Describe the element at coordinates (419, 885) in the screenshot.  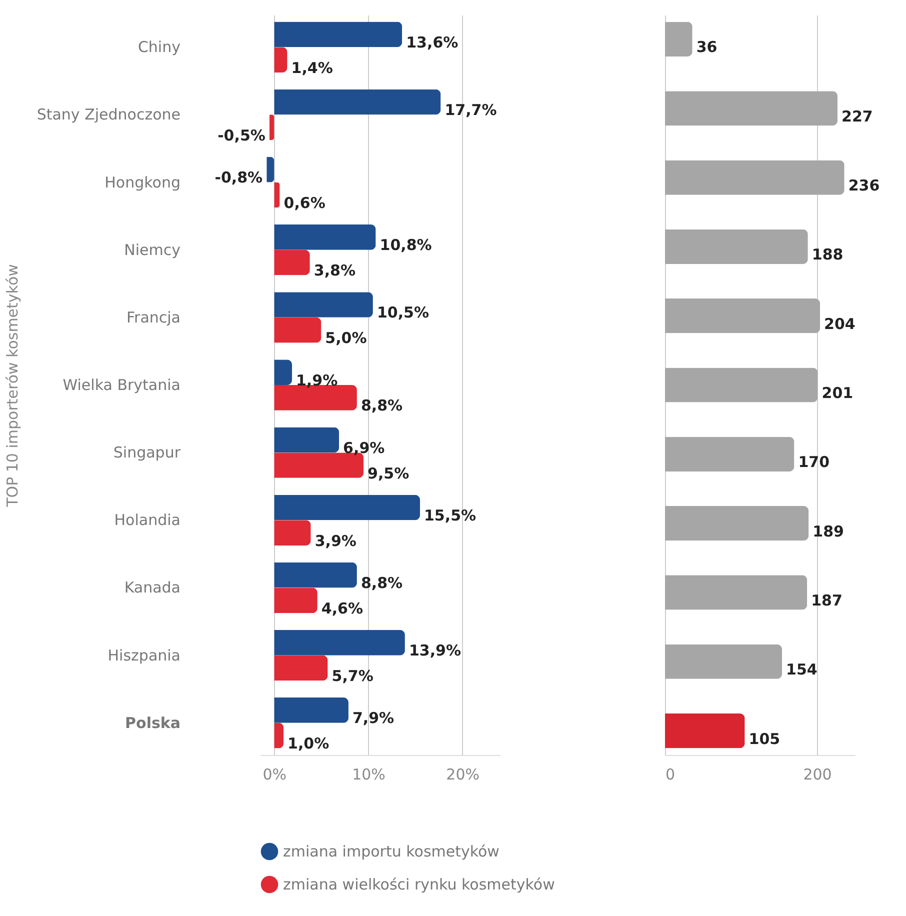
I see `legend-label: zmiana wielkości rynku kosmetyków` at that location.